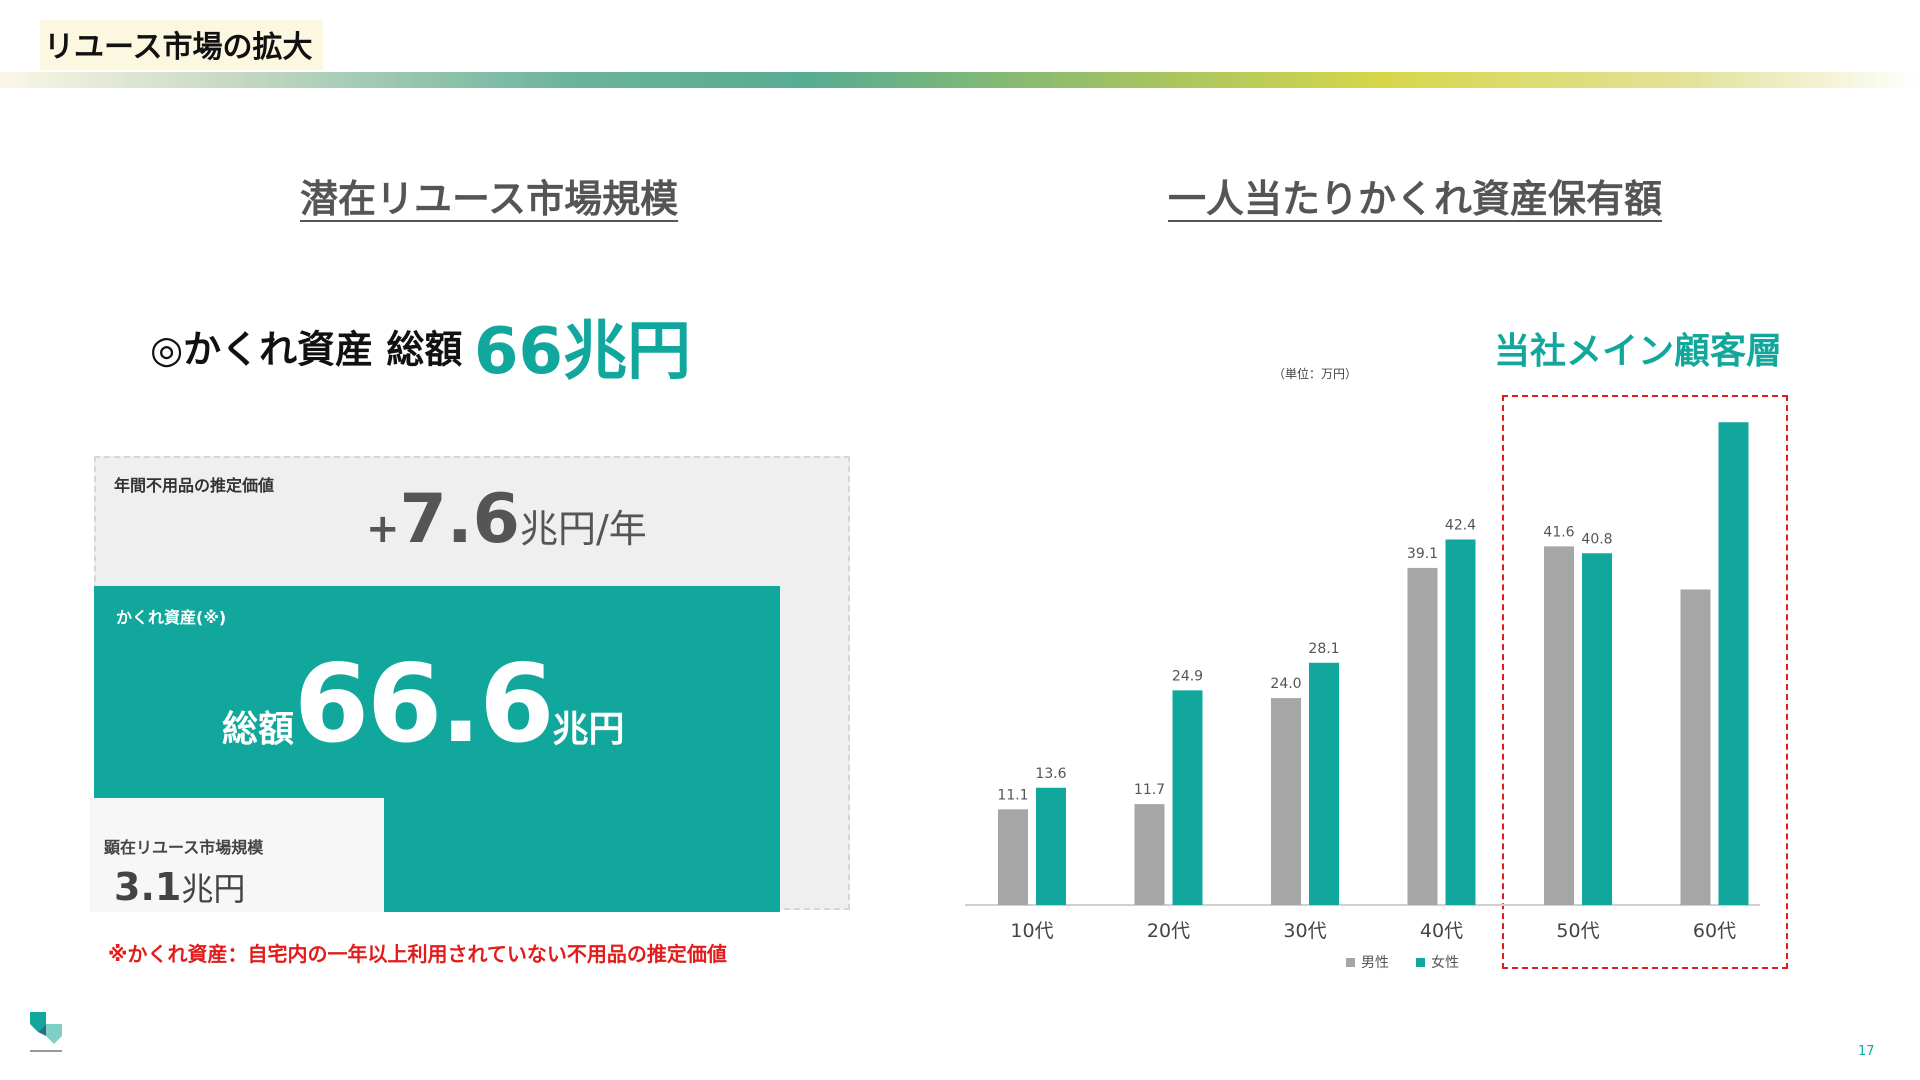 This screenshot has height=1080, width=1920. I want to click on main-customers-label: 当社メイン顧客層, so click(1638, 351).